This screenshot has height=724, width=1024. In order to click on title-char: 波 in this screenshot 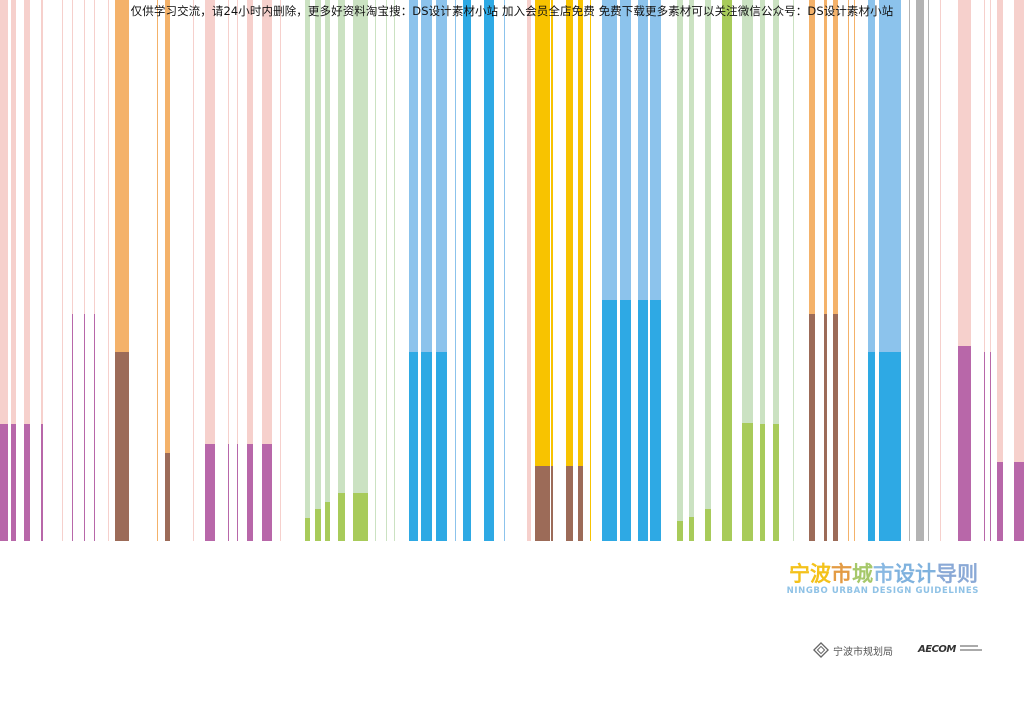, I will do `click(820, 574)`.